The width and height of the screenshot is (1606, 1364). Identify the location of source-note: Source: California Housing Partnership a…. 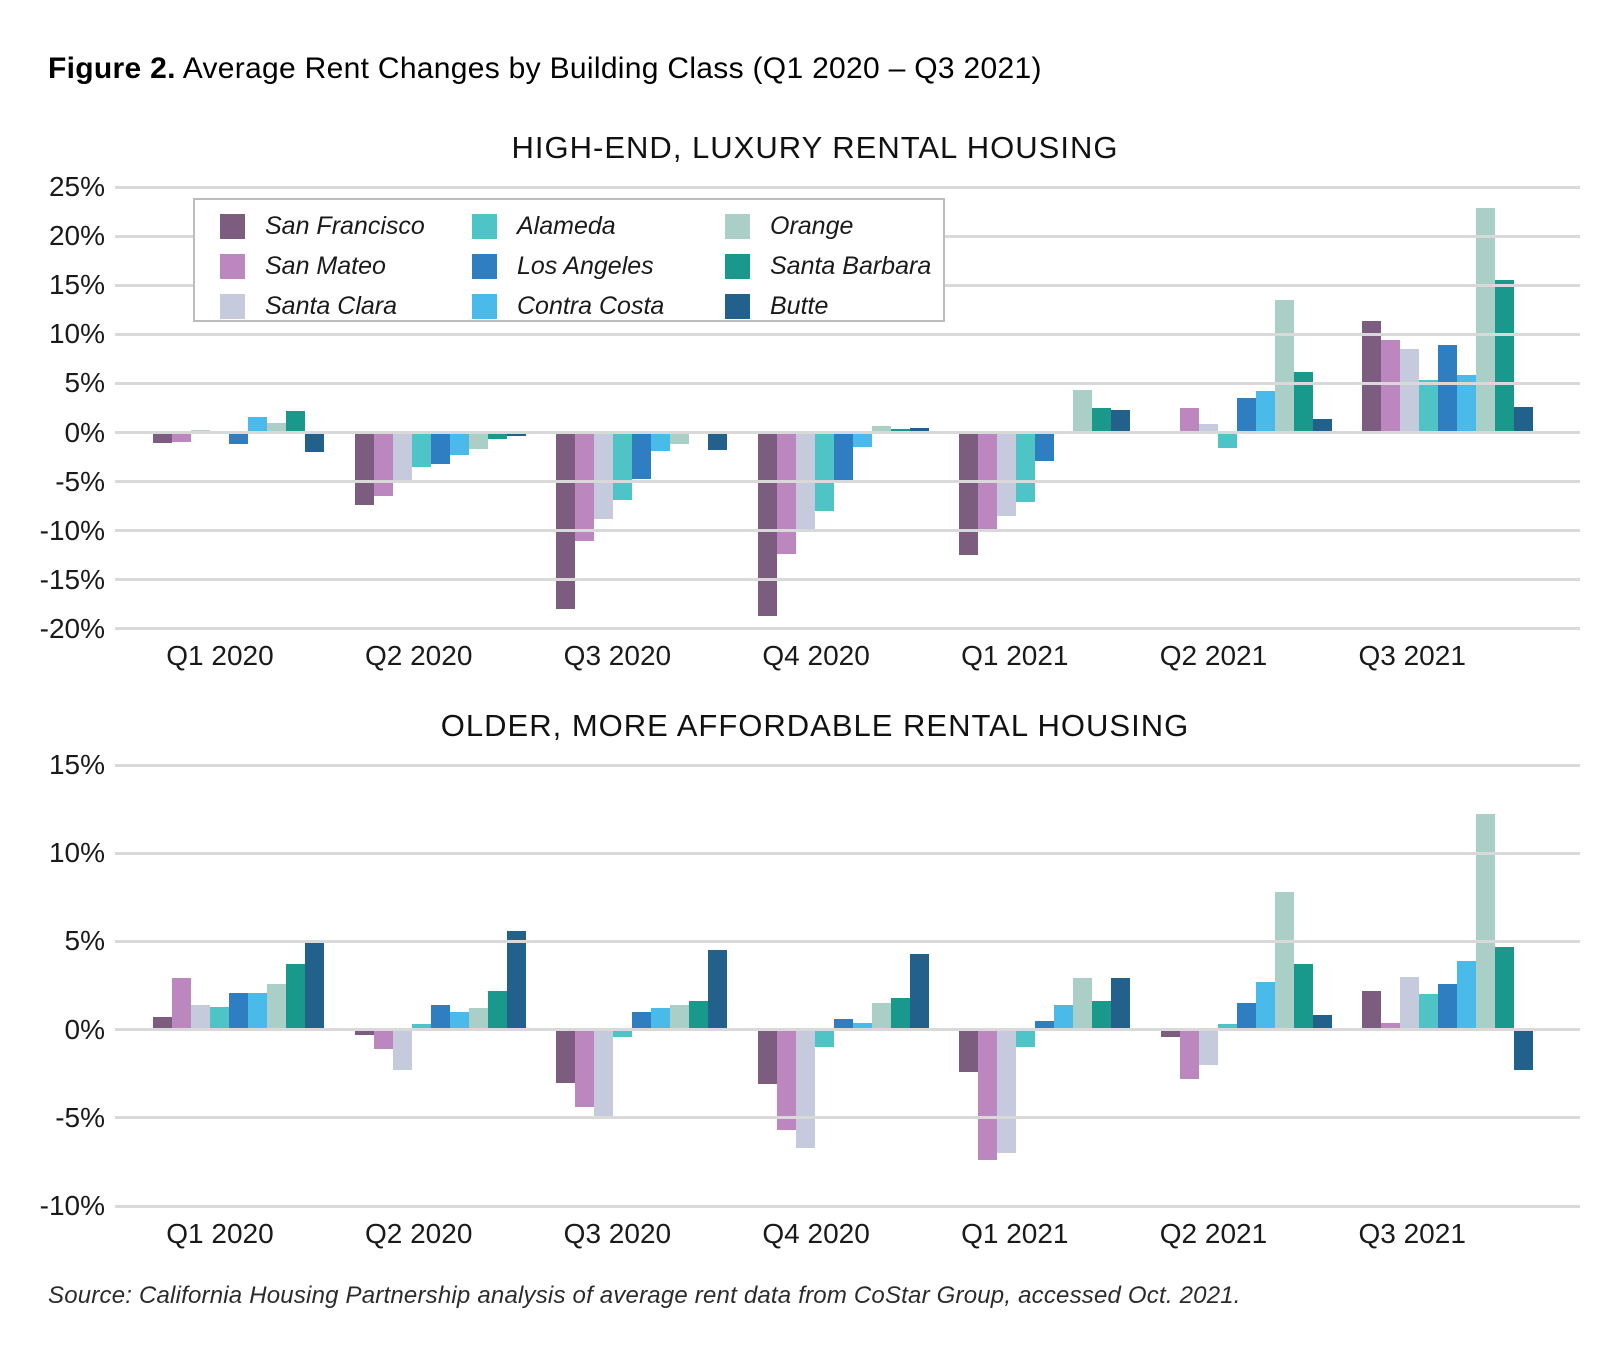
(644, 1295).